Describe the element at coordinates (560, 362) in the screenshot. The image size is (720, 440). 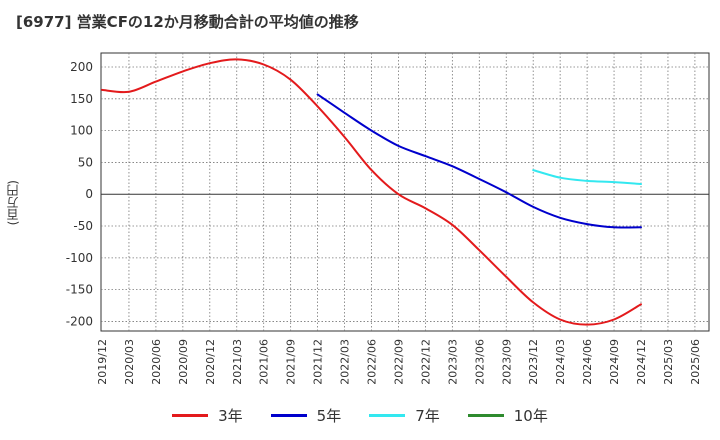
I see `x-tick-label: 2024/03` at that location.